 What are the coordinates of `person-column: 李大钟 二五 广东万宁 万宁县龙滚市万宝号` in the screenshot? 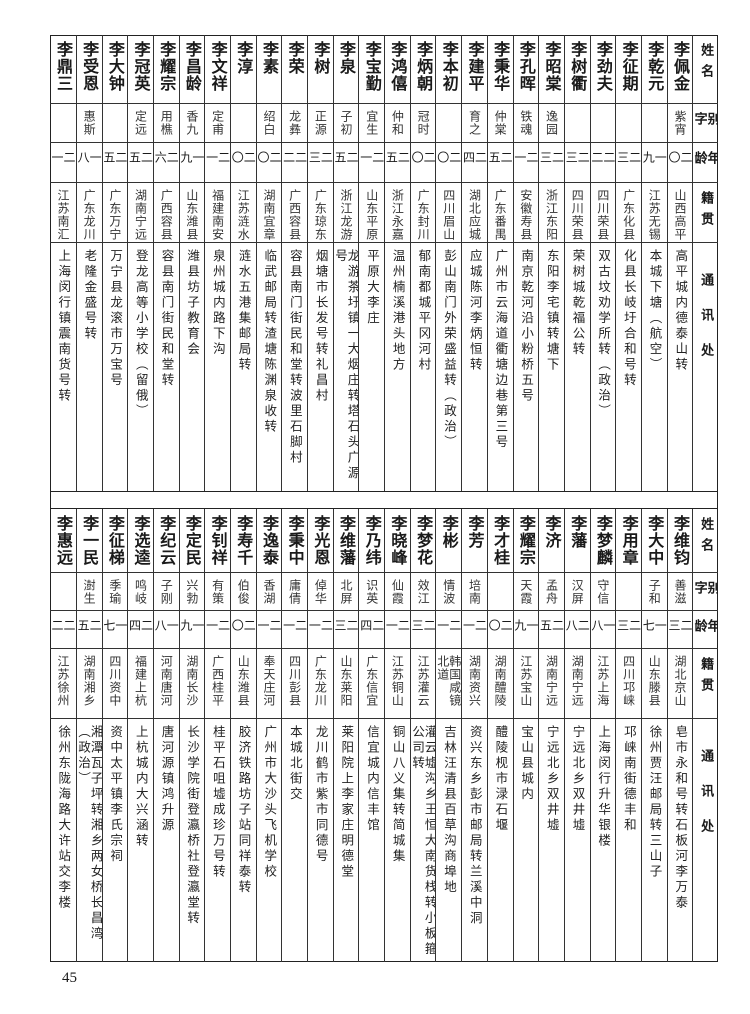 It's located at (114, 263).